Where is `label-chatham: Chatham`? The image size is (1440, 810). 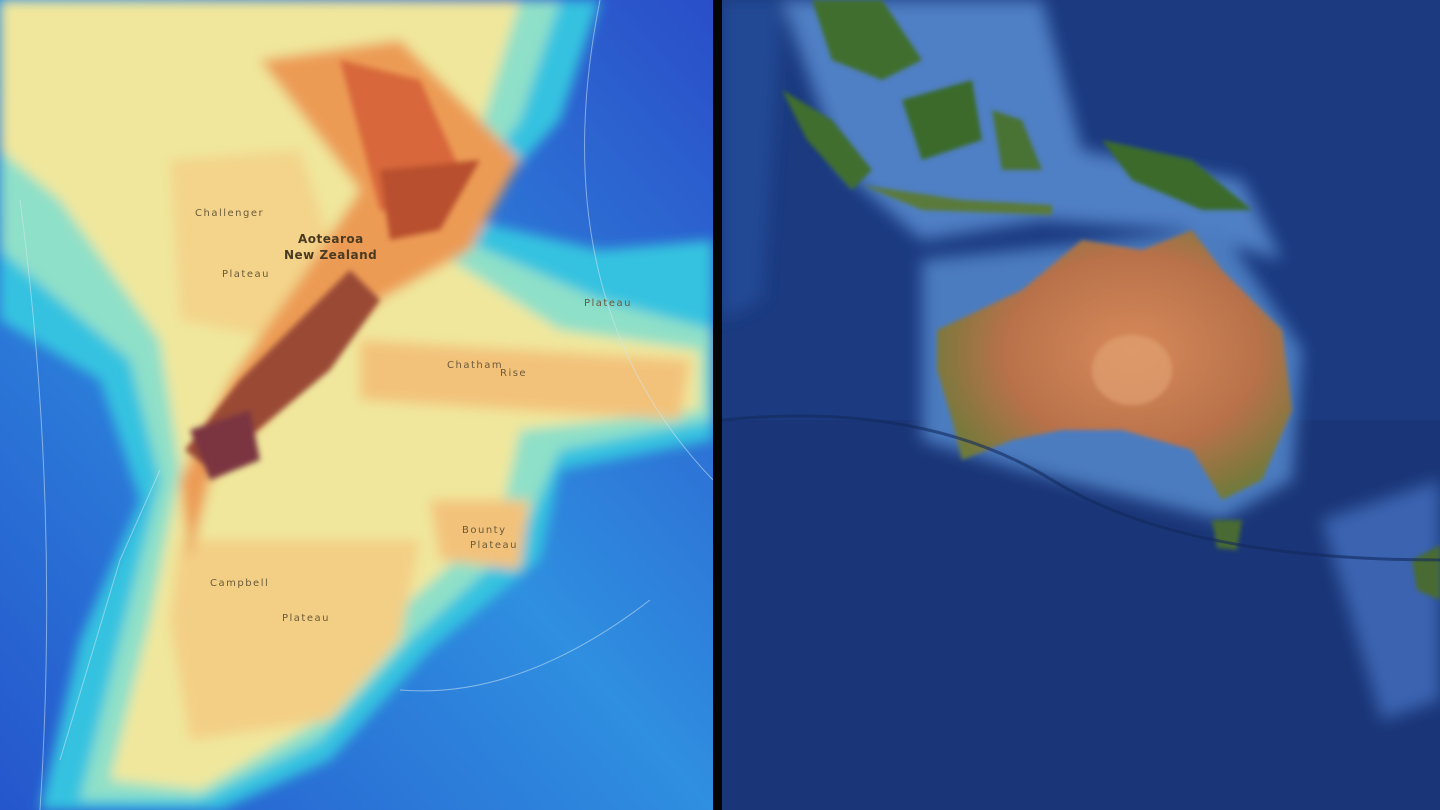
label-chatham: Chatham is located at coordinates (475, 365).